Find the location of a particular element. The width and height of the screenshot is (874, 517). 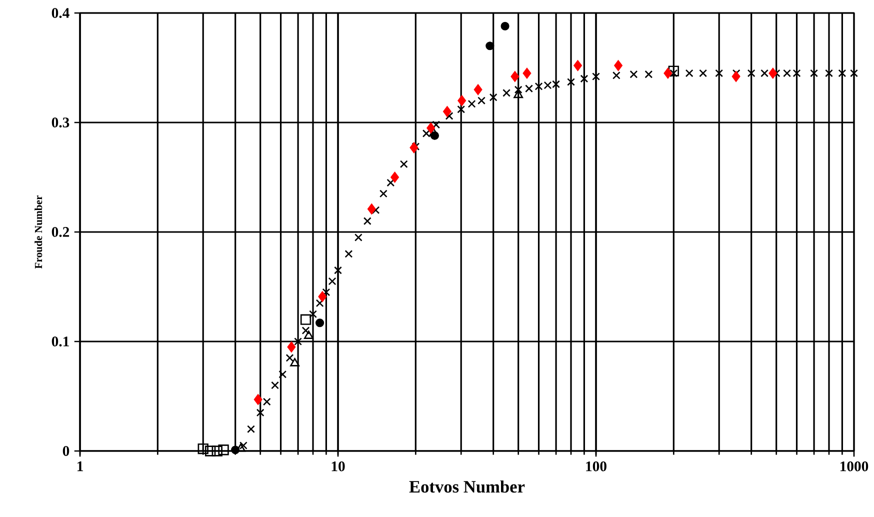

x-tick-label: 100 is located at coordinates (596, 466).